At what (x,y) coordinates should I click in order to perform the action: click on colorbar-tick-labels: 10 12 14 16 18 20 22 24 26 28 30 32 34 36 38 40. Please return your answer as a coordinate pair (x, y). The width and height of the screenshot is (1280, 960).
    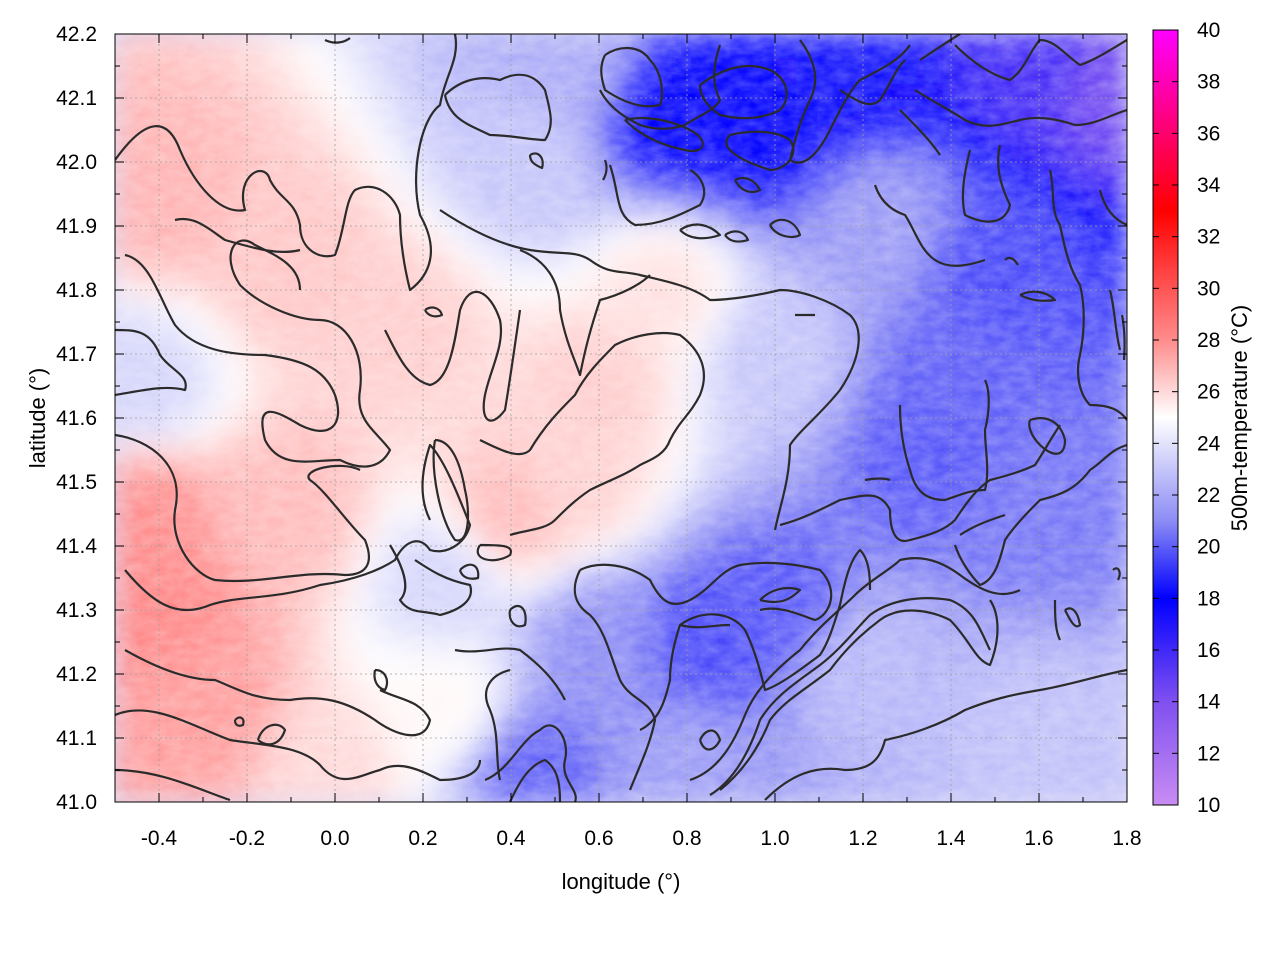
    Looking at the image, I should click on (1209, 418).